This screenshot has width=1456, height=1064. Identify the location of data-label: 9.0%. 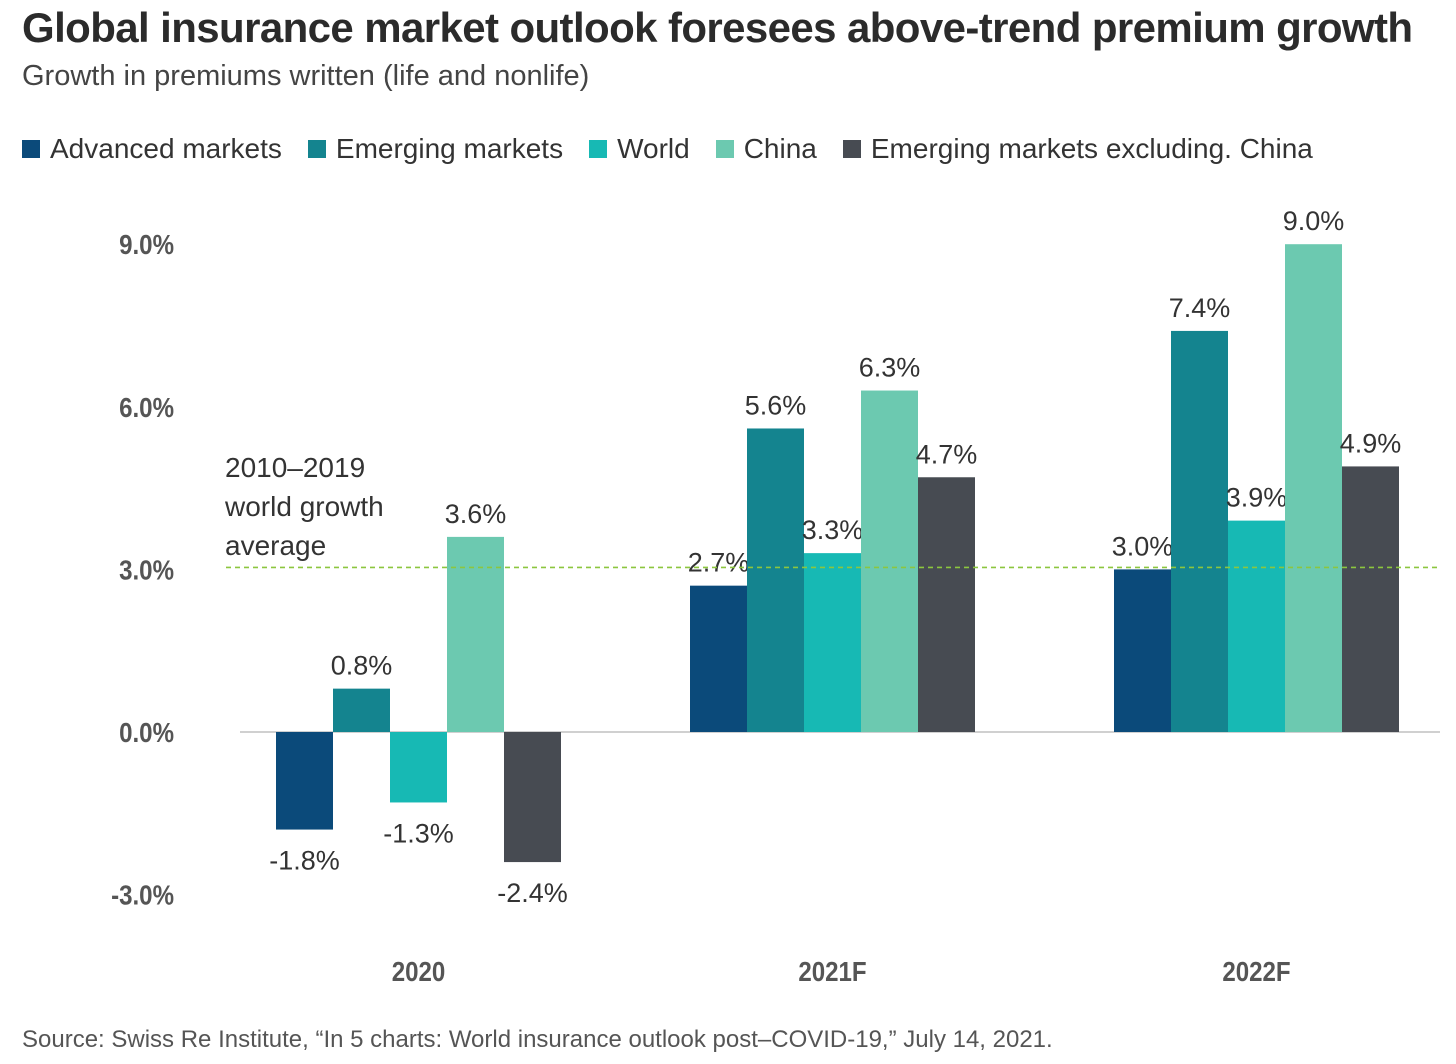
(1314, 221).